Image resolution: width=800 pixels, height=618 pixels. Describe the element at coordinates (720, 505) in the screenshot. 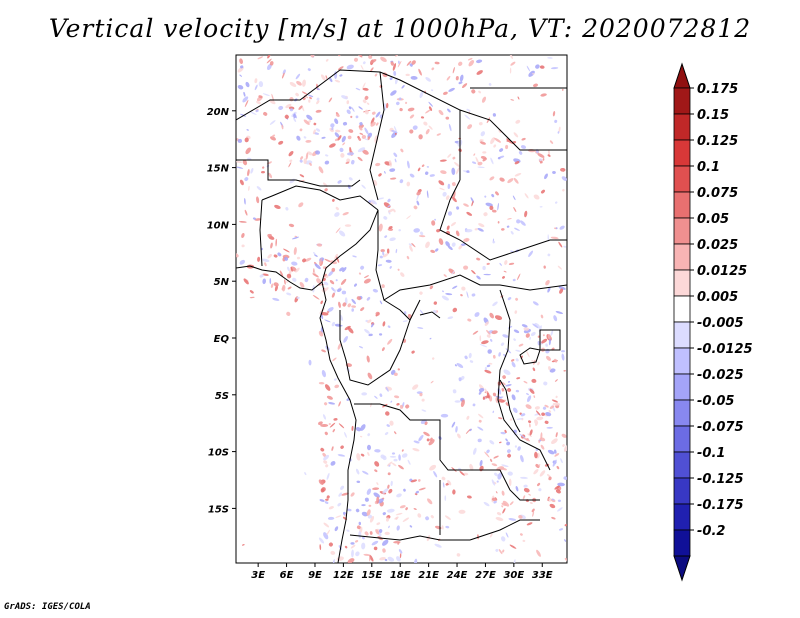

I see `colorbar-label: -0.175` at that location.